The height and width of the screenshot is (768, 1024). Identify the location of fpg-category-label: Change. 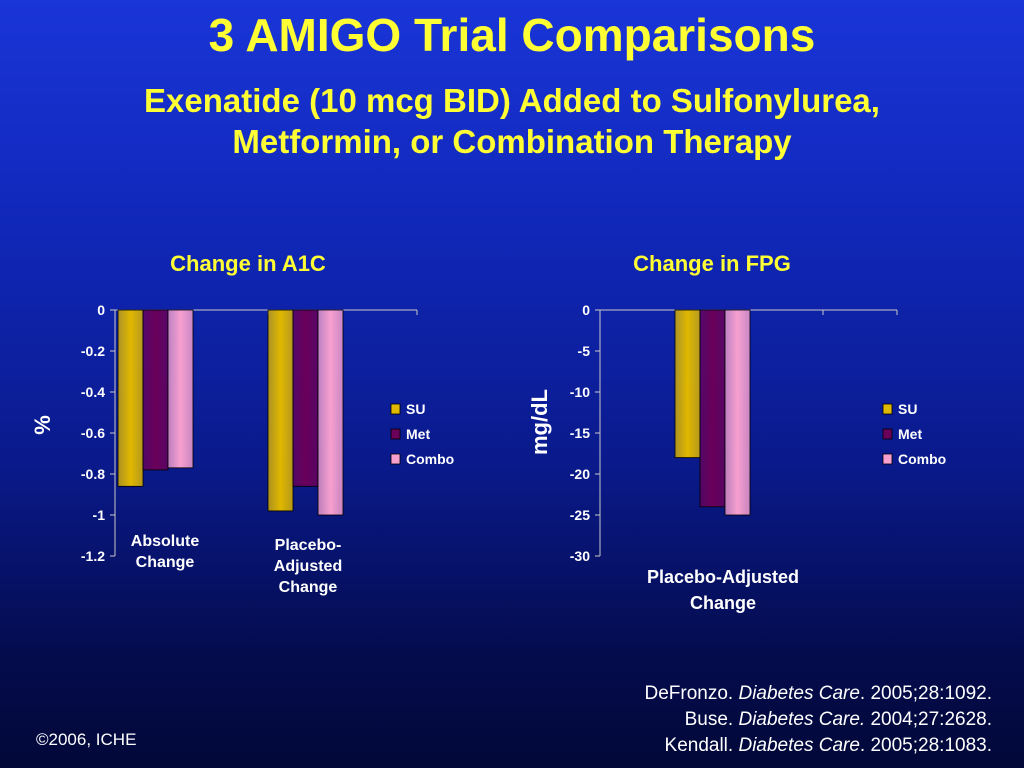
(723, 603).